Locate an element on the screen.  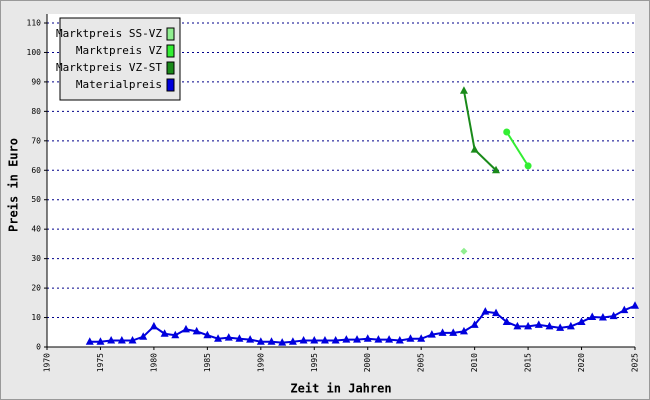
legend-box is located at coordinates (120, 59).